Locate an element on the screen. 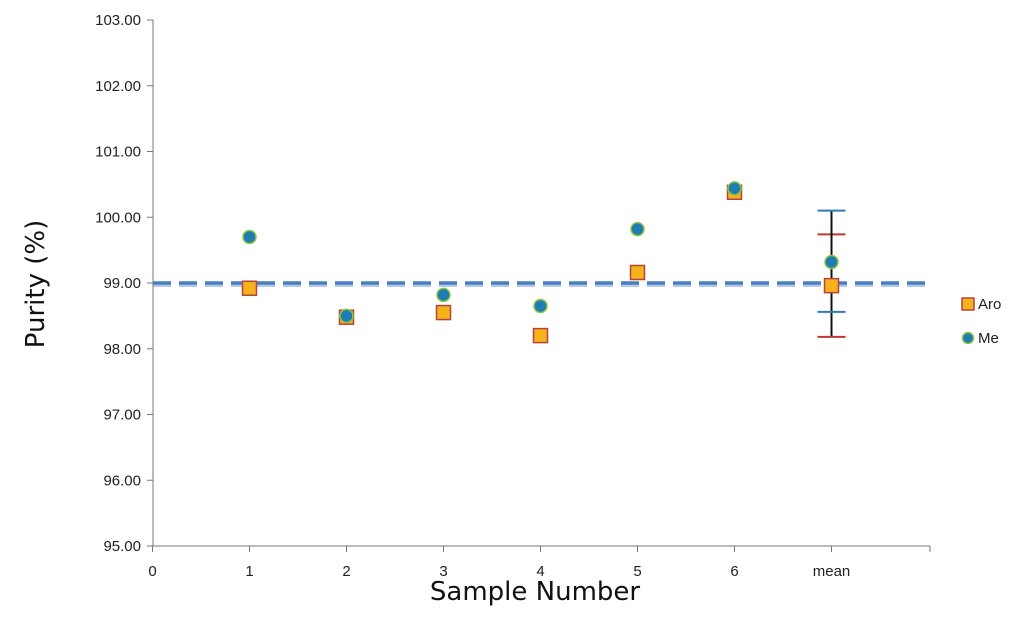 The image size is (1024, 642). y-tick-label: 98.00 is located at coordinates (122, 349).